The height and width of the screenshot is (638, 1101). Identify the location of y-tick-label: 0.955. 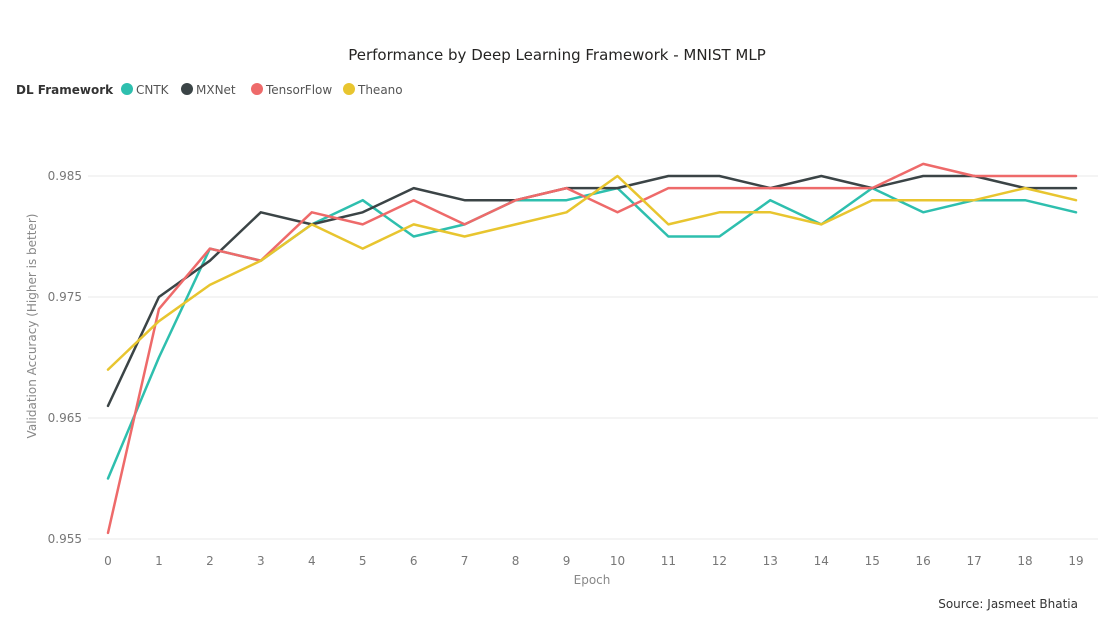
(65, 539).